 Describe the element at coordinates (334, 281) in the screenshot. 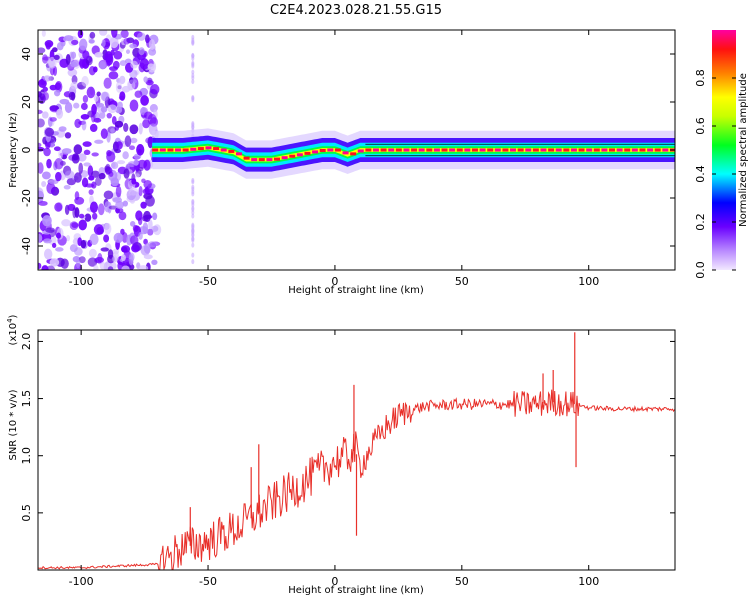

I see `x-tick-label: 0` at that location.